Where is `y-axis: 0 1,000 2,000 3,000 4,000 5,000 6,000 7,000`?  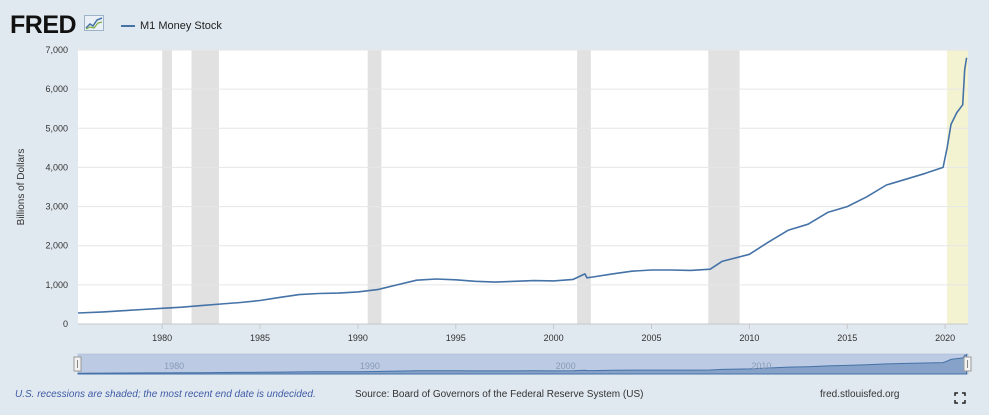
y-axis: 0 1,000 2,000 3,000 4,000 5,000 6,000 7,000 is located at coordinates (56, 187).